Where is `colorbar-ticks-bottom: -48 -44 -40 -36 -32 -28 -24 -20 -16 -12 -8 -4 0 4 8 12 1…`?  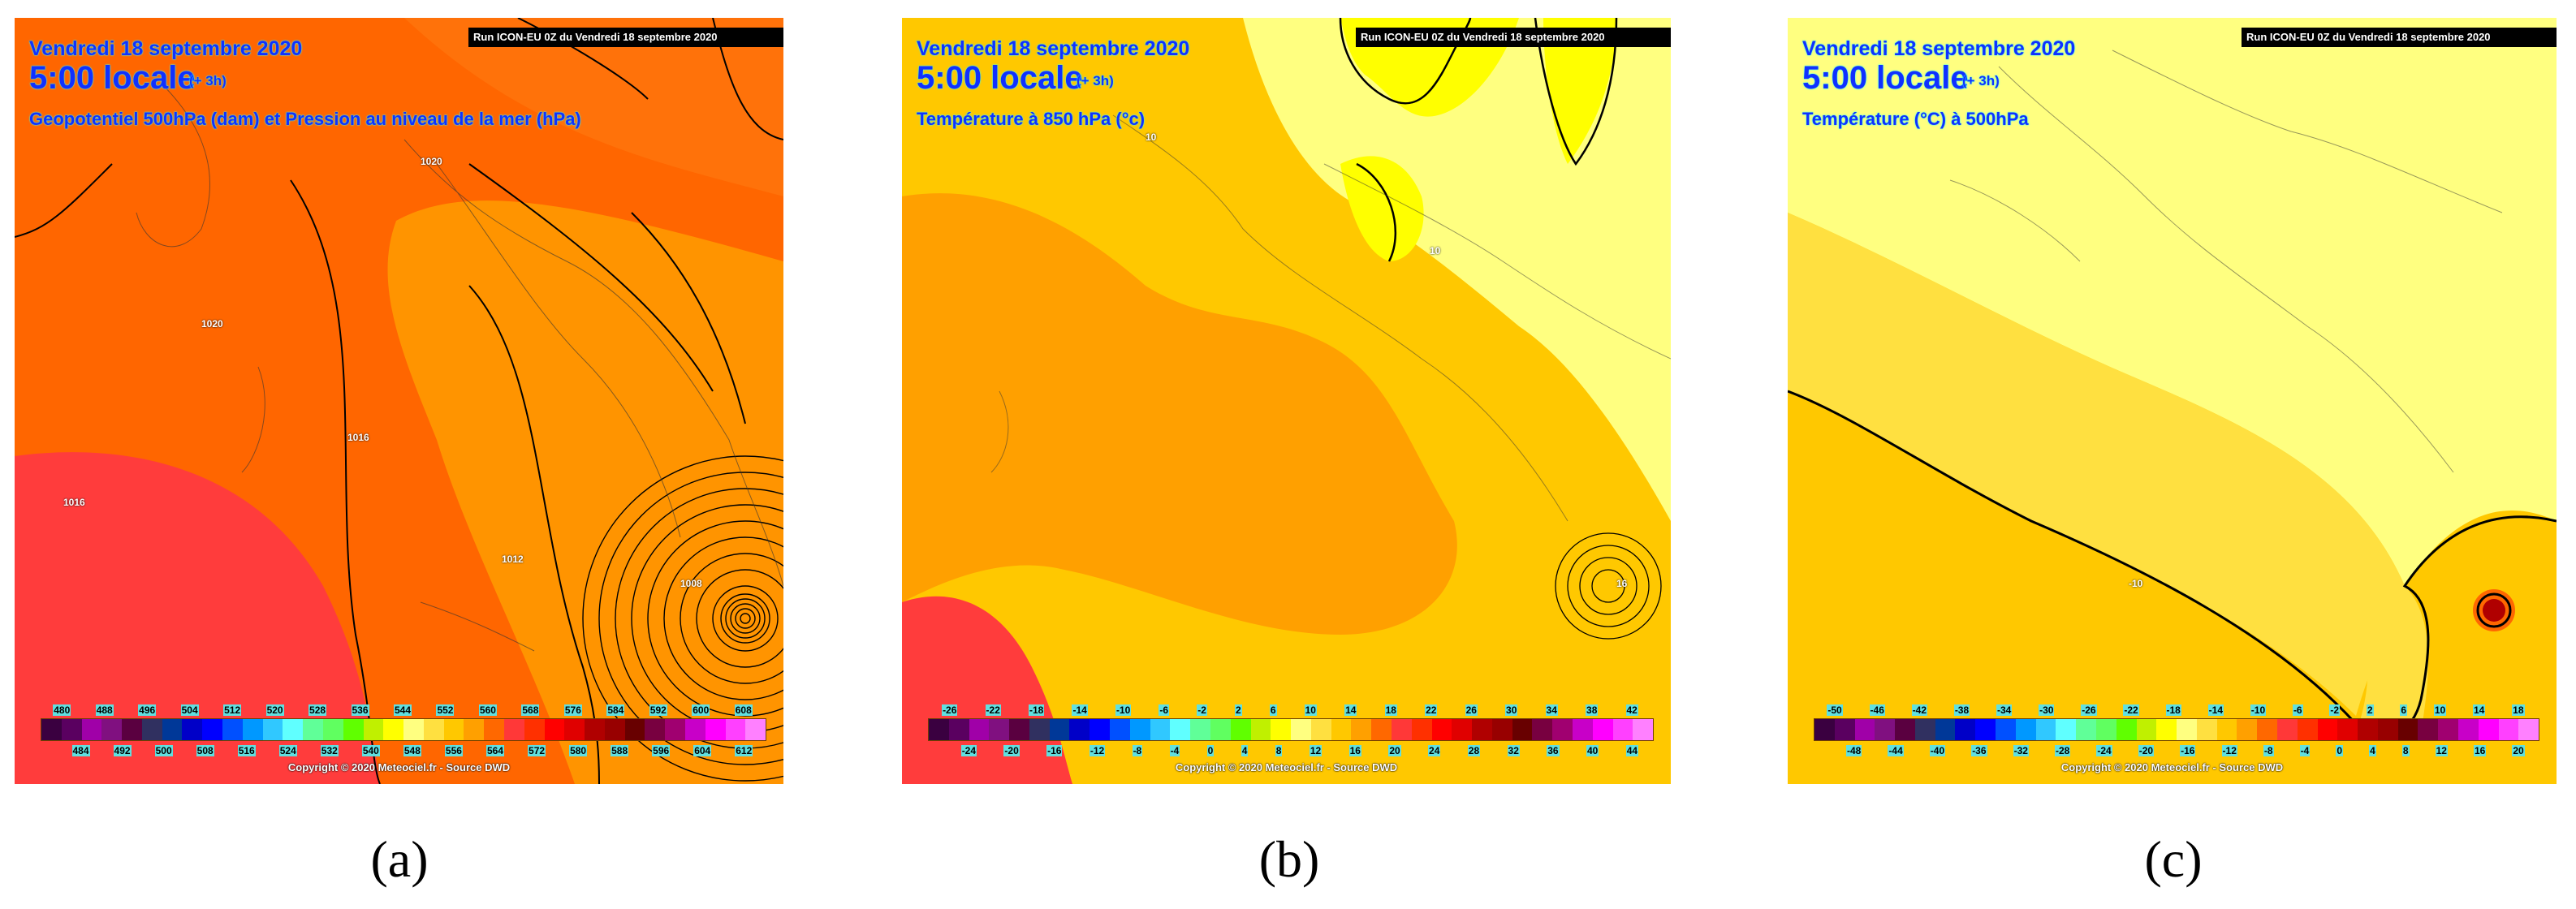
colorbar-ticks-bottom: -48 -44 -40 -36 -32 -28 -24 -20 -16 -12 -8 -4 0 4 8 12 1… is located at coordinates (2176, 750).